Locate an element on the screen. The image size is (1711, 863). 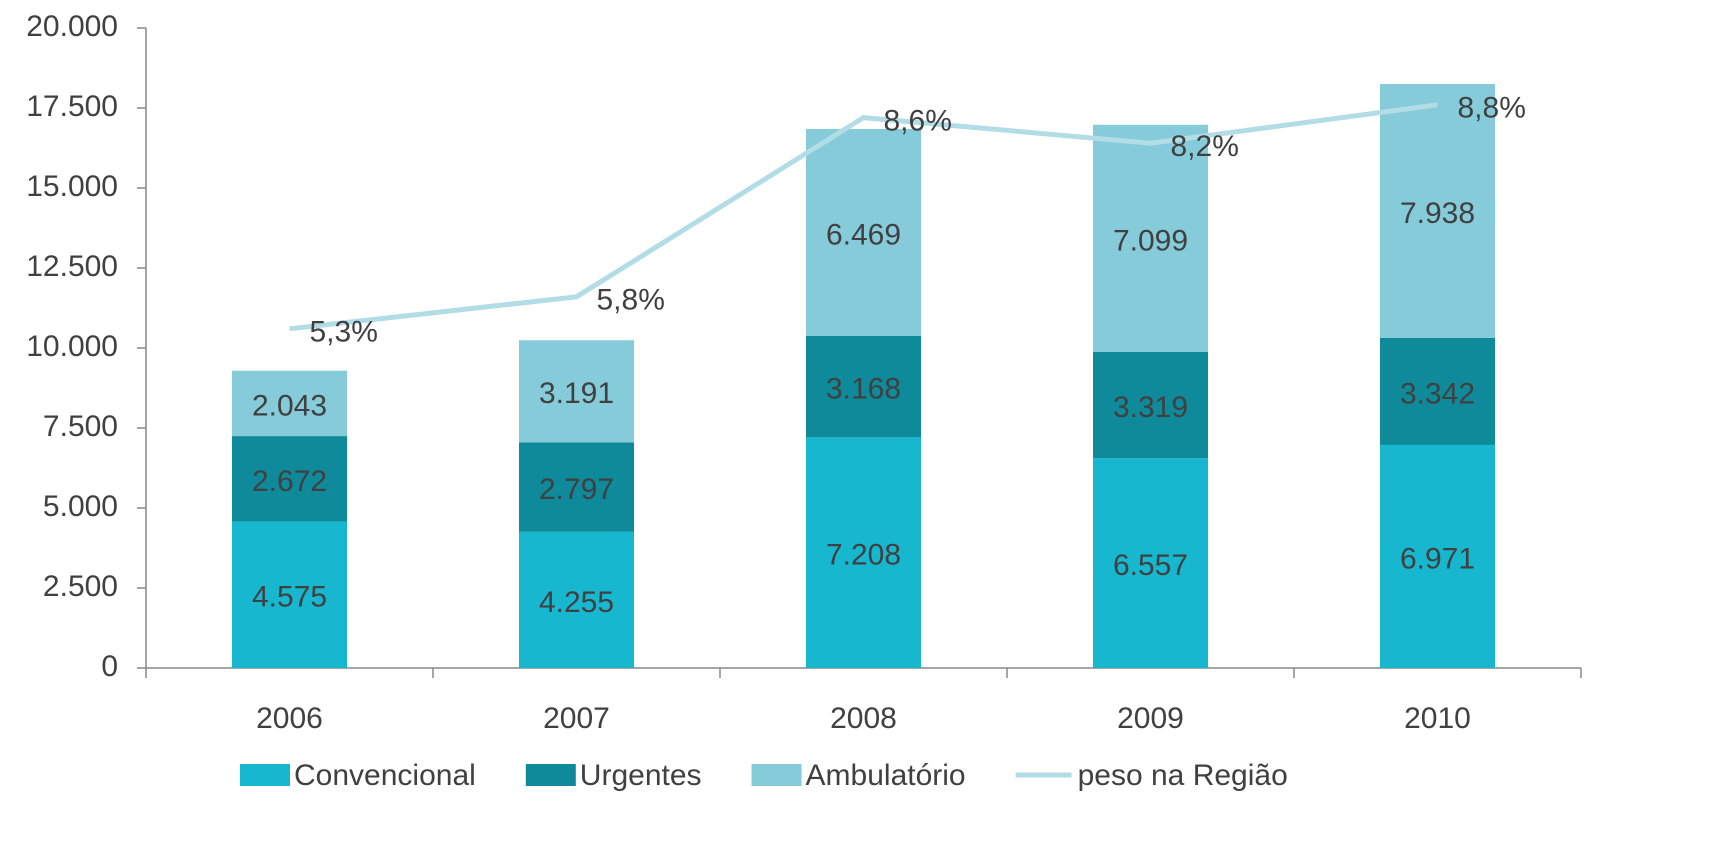
data-label: 3.191 is located at coordinates (576, 393).